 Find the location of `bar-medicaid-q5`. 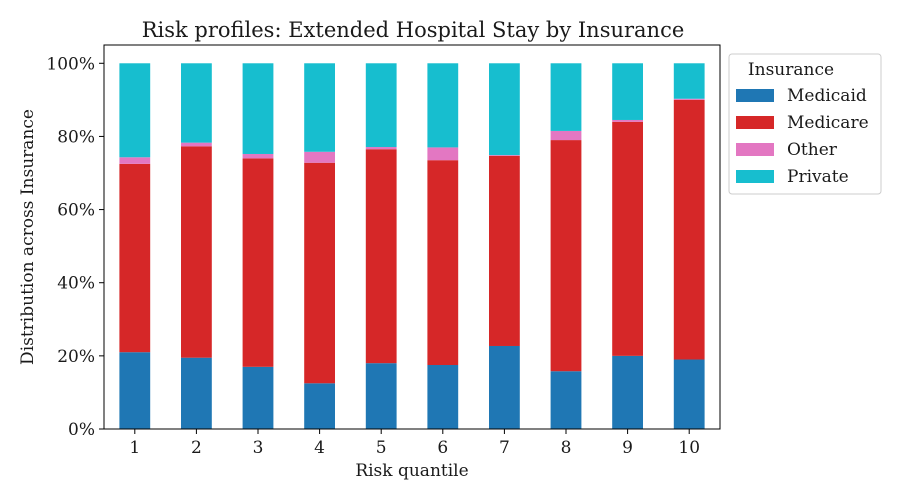

bar-medicaid-q5 is located at coordinates (381, 396).